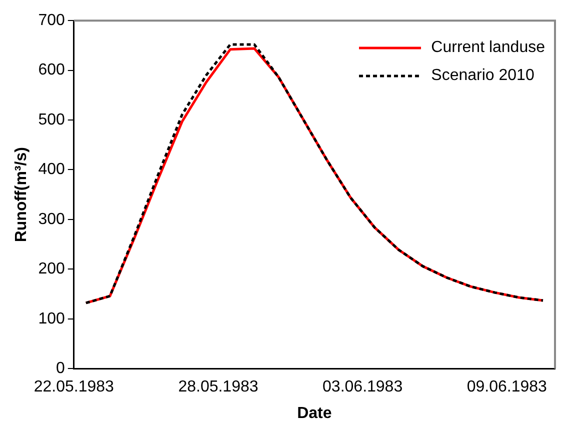 The image size is (583, 435). I want to click on y-tick-label: 200, so click(51, 269).